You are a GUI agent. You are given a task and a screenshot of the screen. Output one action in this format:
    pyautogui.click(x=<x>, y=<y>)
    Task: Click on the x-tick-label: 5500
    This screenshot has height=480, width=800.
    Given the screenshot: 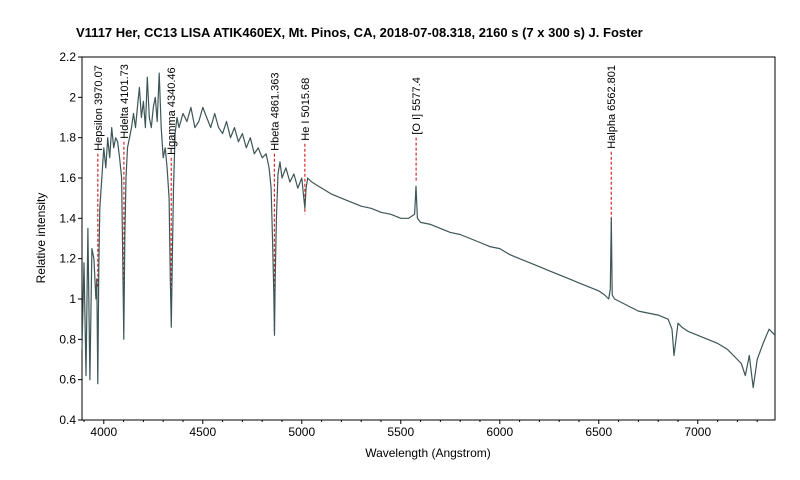 What is the action you would take?
    pyautogui.click(x=400, y=432)
    